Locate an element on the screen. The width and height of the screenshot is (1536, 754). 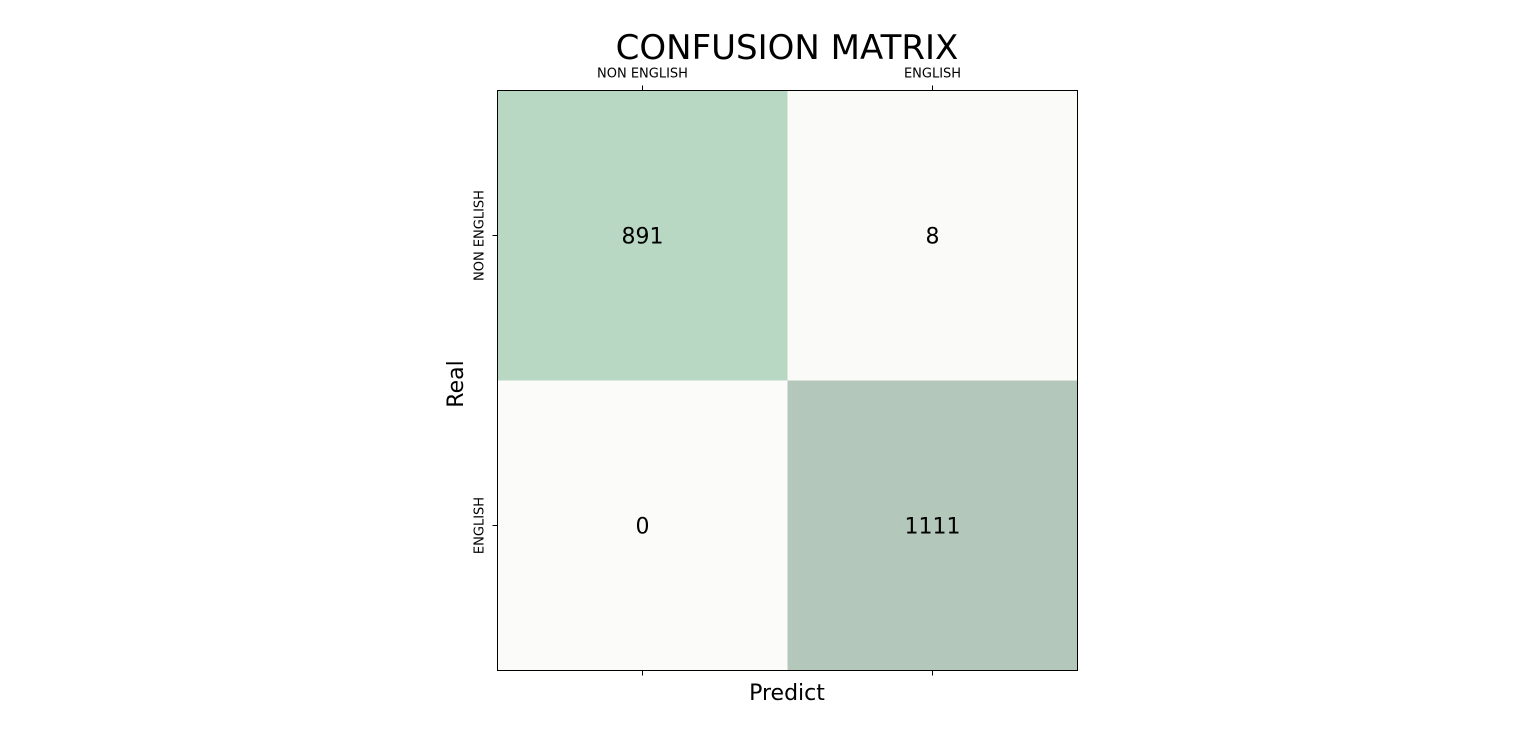
cell-value-label: 1111 is located at coordinates (933, 527).